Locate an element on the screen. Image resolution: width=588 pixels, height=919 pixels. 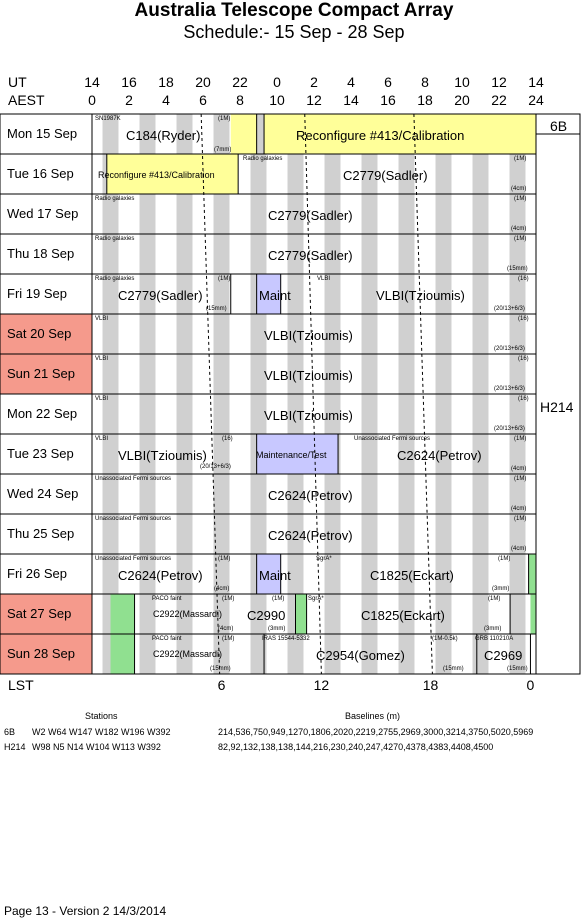
project-label: C2954(Gomez) is located at coordinates (360, 655).